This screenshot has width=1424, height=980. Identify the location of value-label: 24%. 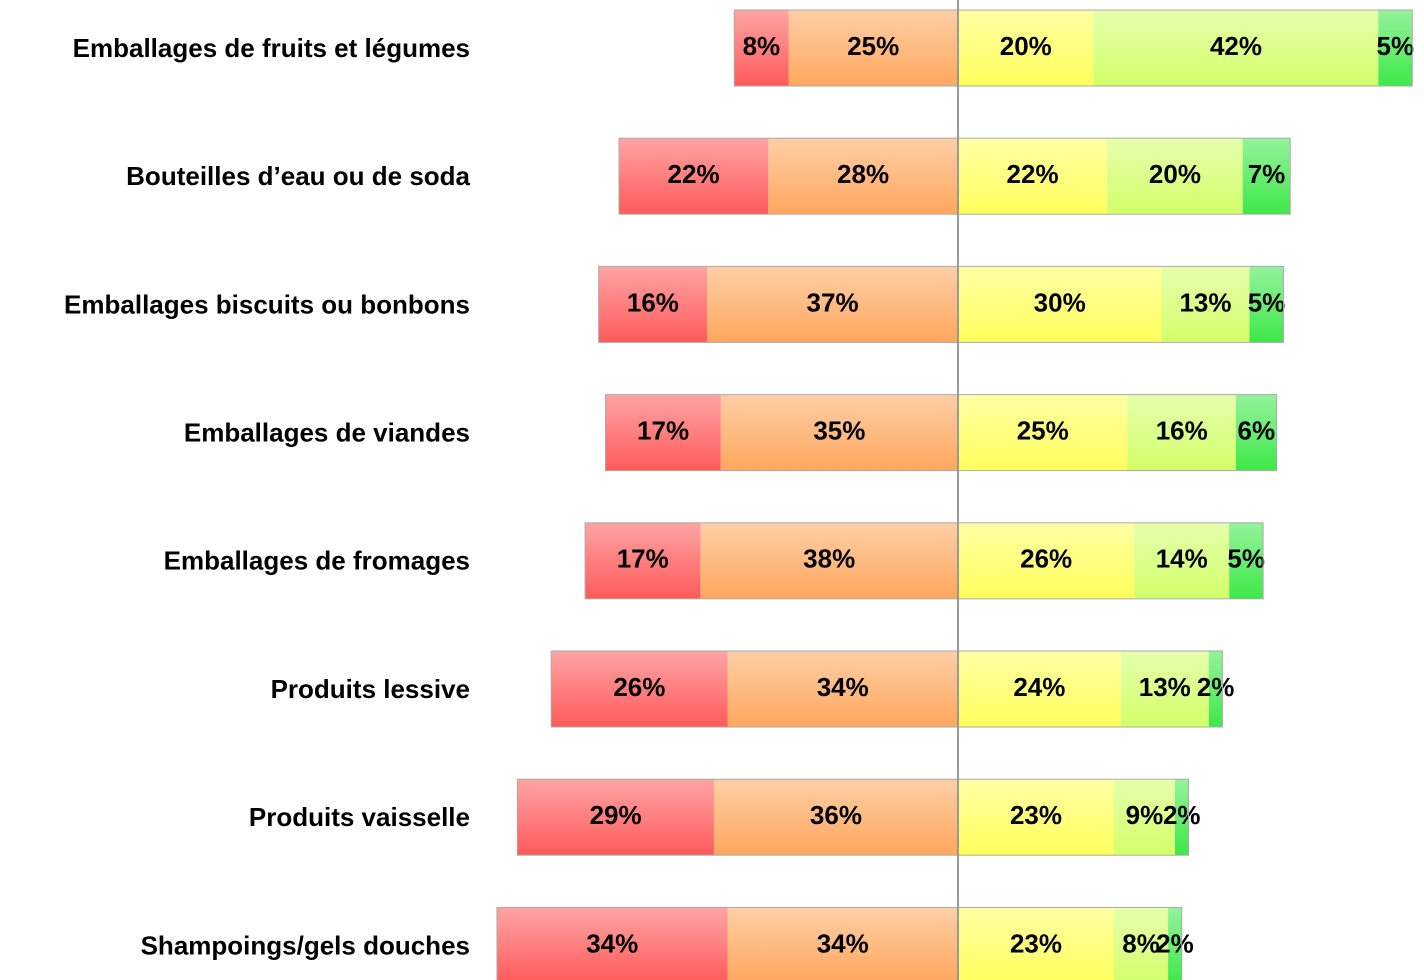
(1039, 687).